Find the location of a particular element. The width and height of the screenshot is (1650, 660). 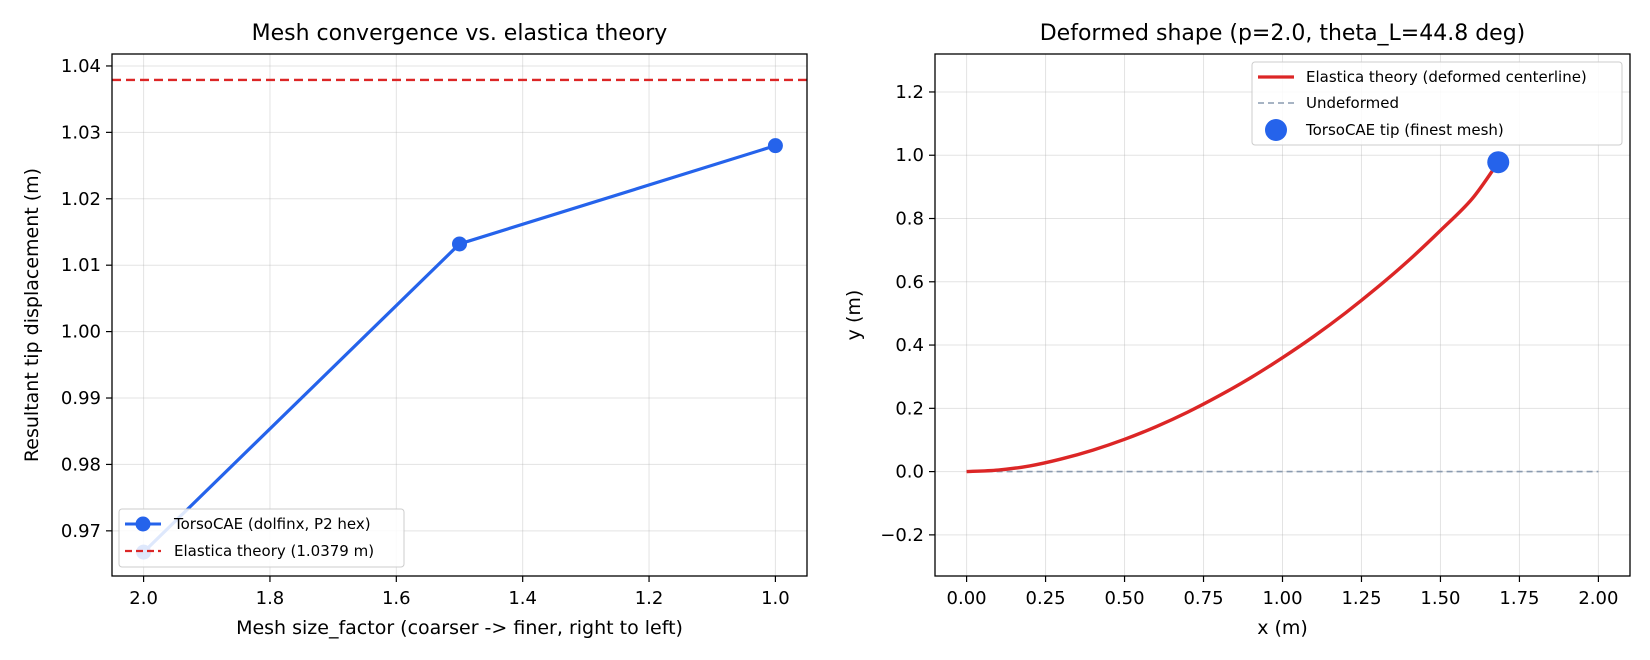

convergence-x-tick-label: 1.2 is located at coordinates (649, 598).